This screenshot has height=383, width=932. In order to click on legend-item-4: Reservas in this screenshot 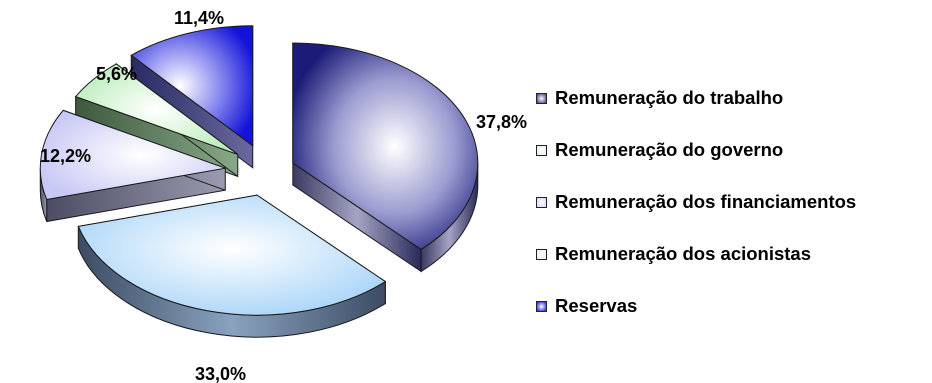, I will do `click(586, 306)`.